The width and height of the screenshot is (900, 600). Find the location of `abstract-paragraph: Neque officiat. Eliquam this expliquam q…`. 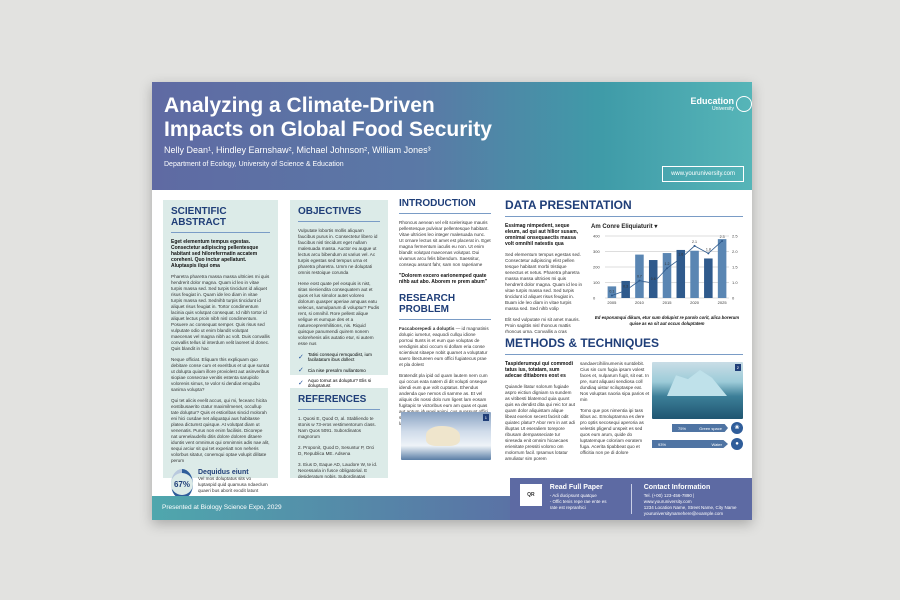

abstract-paragraph: Neque officiat. Eliquam this expliquam q… is located at coordinates (220, 374).